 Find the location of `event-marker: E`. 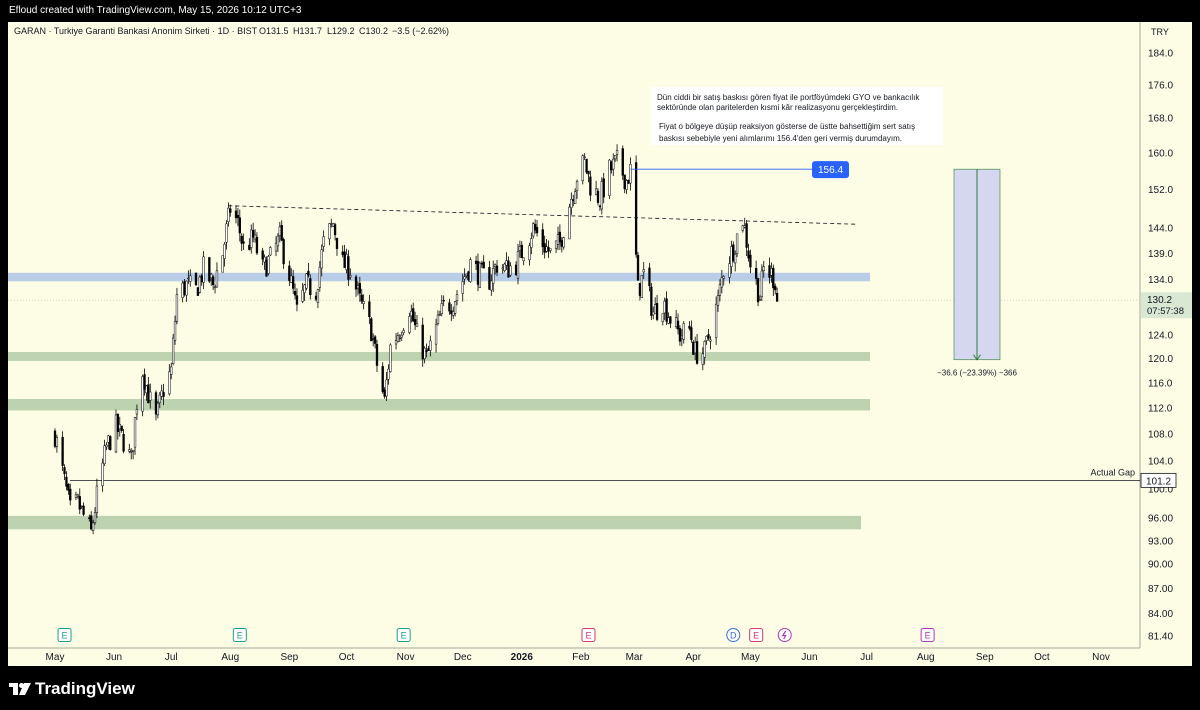

event-marker: E is located at coordinates (64, 635).